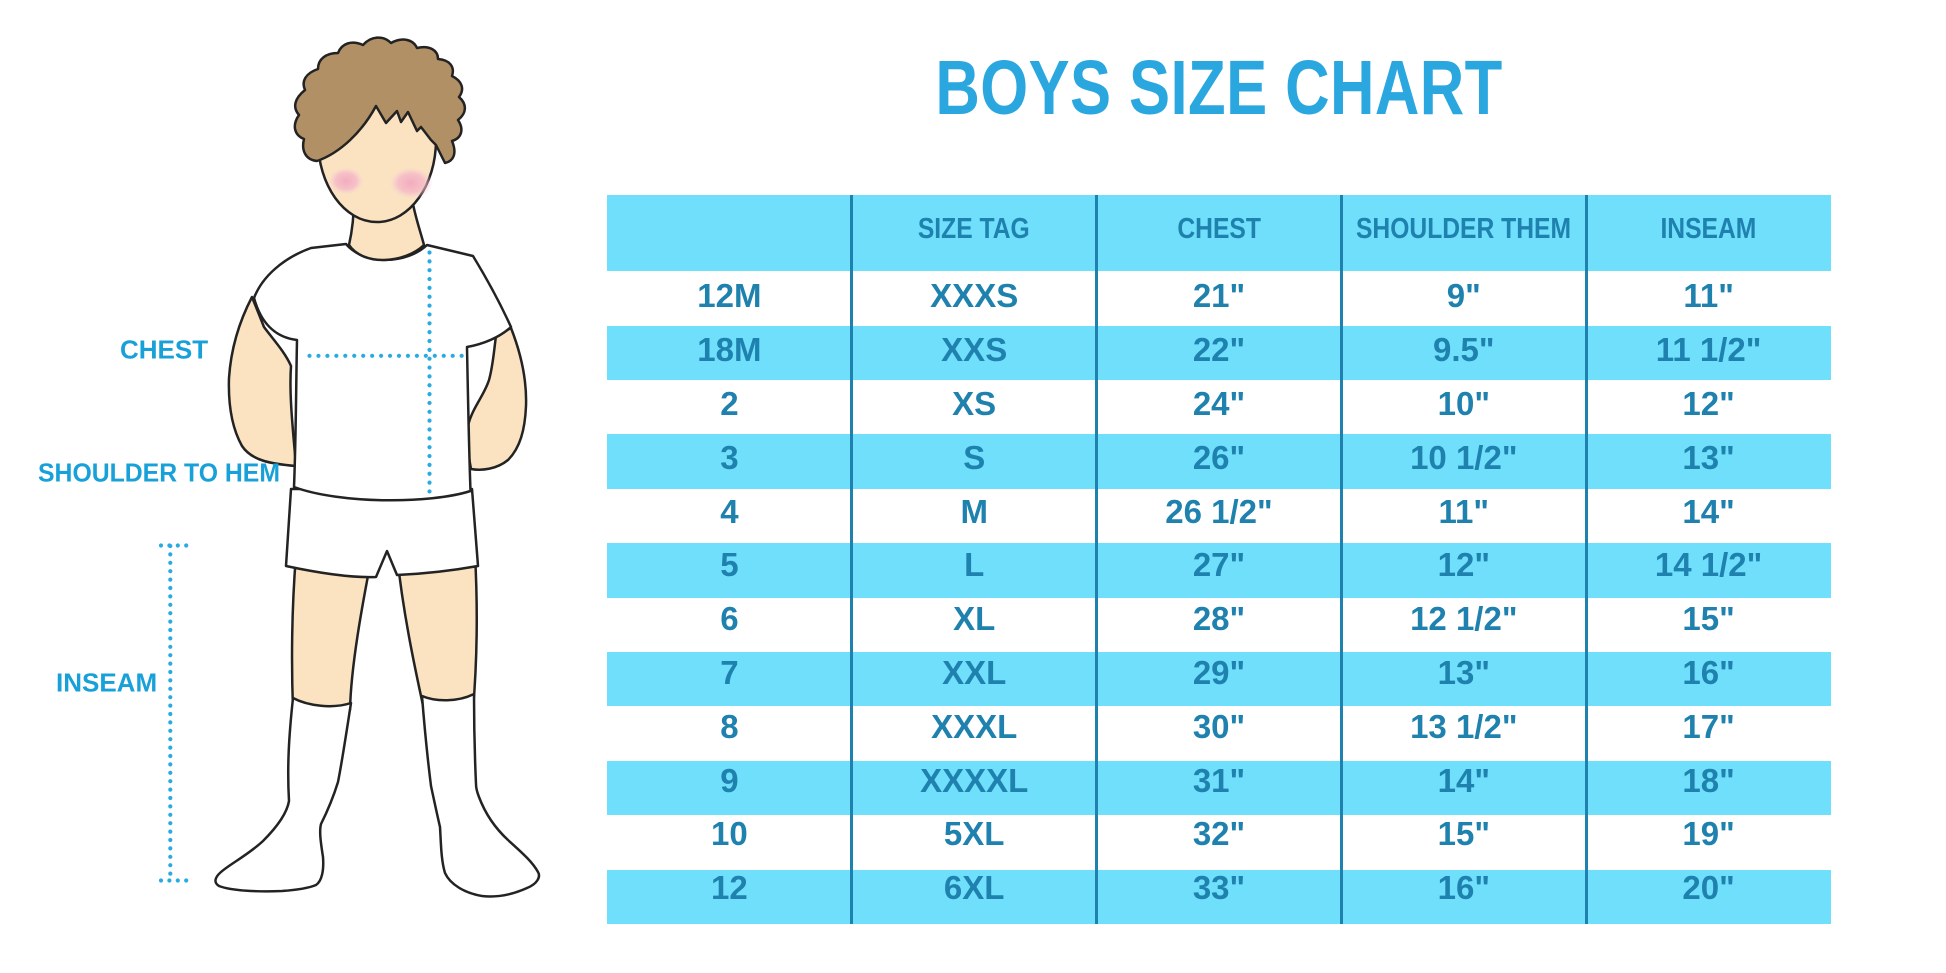  What do you see at coordinates (159, 473) in the screenshot?
I see `svg-text: SHOULDER TO HEM` at bounding box center [159, 473].